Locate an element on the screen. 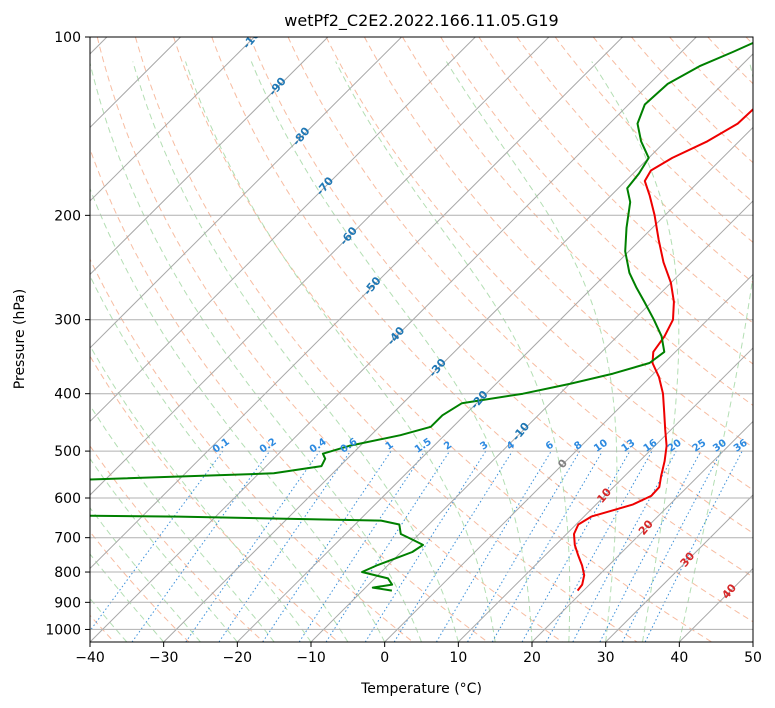 Image resolution: width=775 pixels, height=708 pixels. y-tick-label: 800 is located at coordinates (67, 573).